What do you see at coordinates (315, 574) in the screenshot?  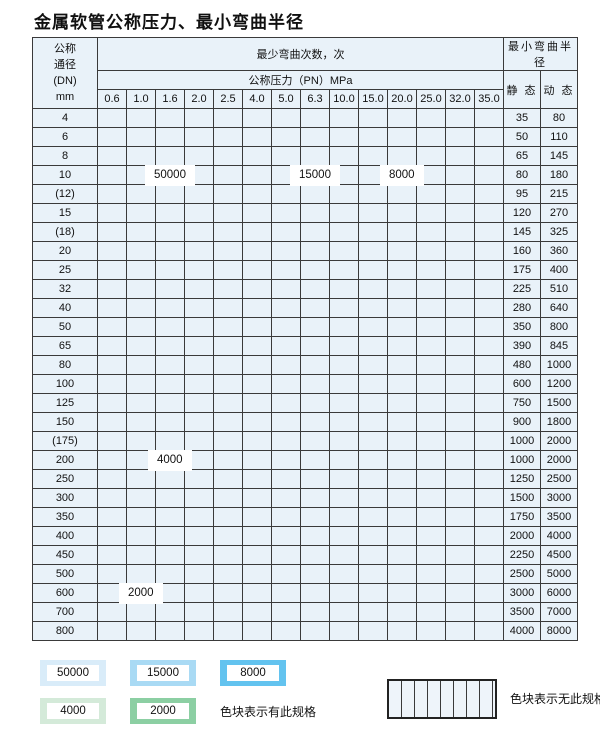 I see `cell-500-6.3` at bounding box center [315, 574].